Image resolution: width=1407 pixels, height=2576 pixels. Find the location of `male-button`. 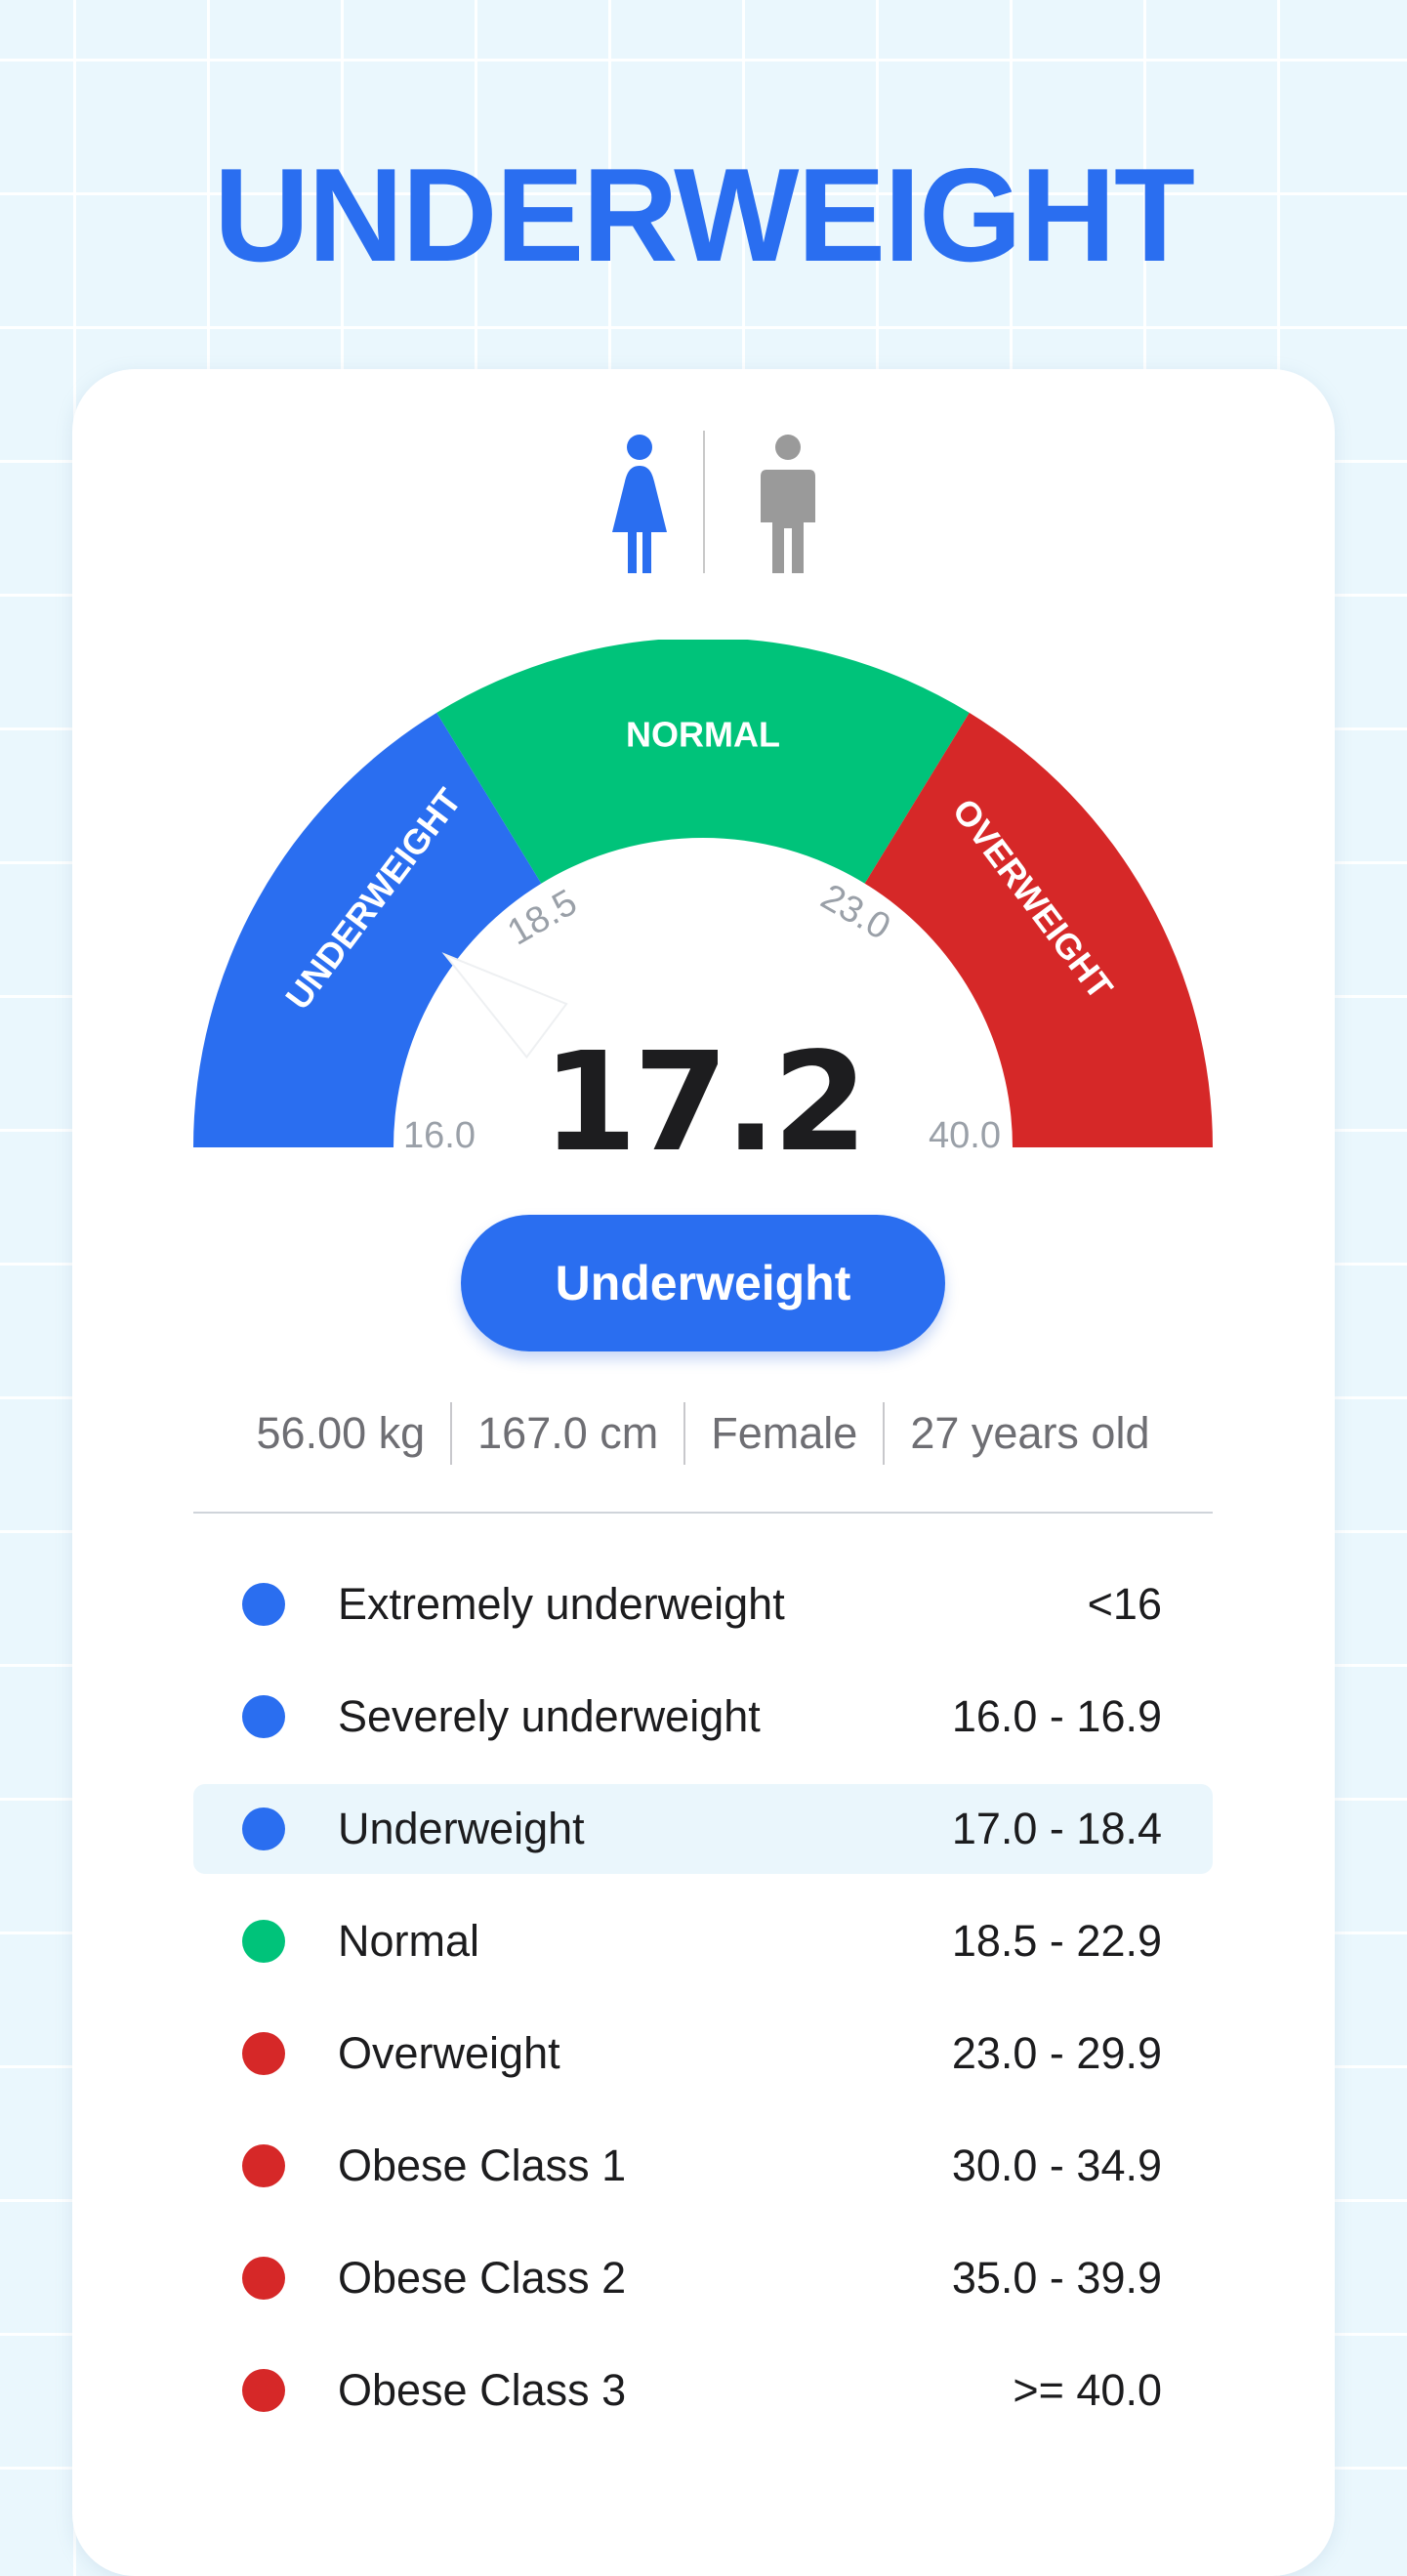

male-button is located at coordinates (788, 502).